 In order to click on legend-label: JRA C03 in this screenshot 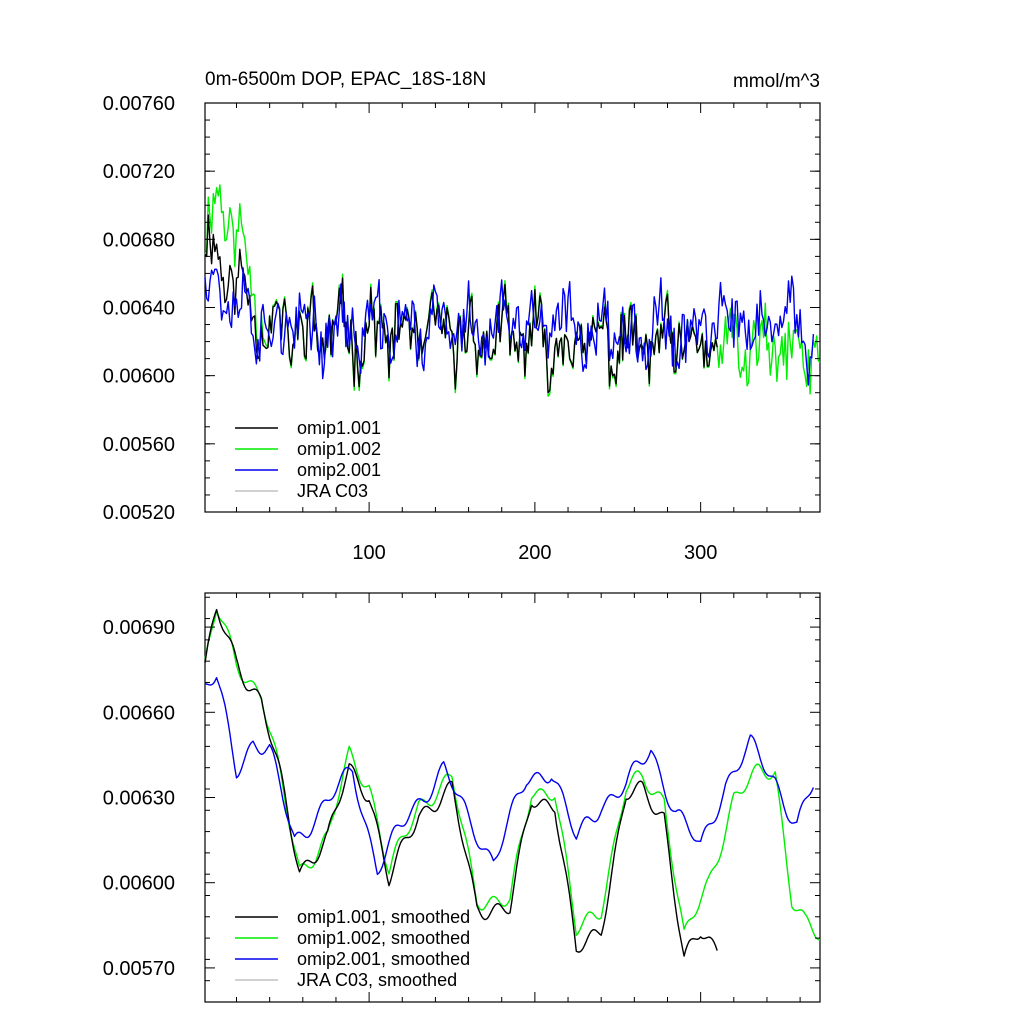, I will do `click(332, 491)`.